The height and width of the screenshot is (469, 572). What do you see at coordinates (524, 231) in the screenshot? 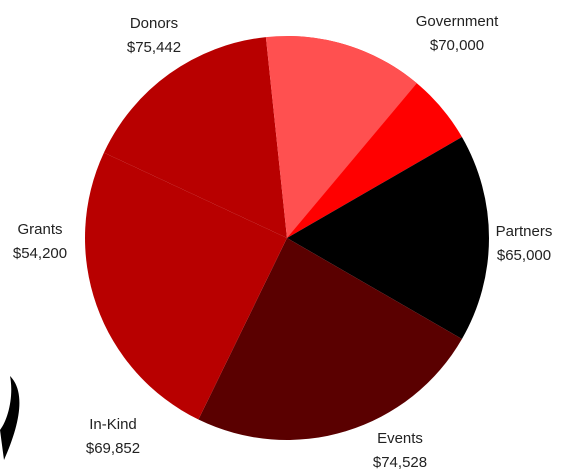
I see `slice-label: Partners` at bounding box center [524, 231].